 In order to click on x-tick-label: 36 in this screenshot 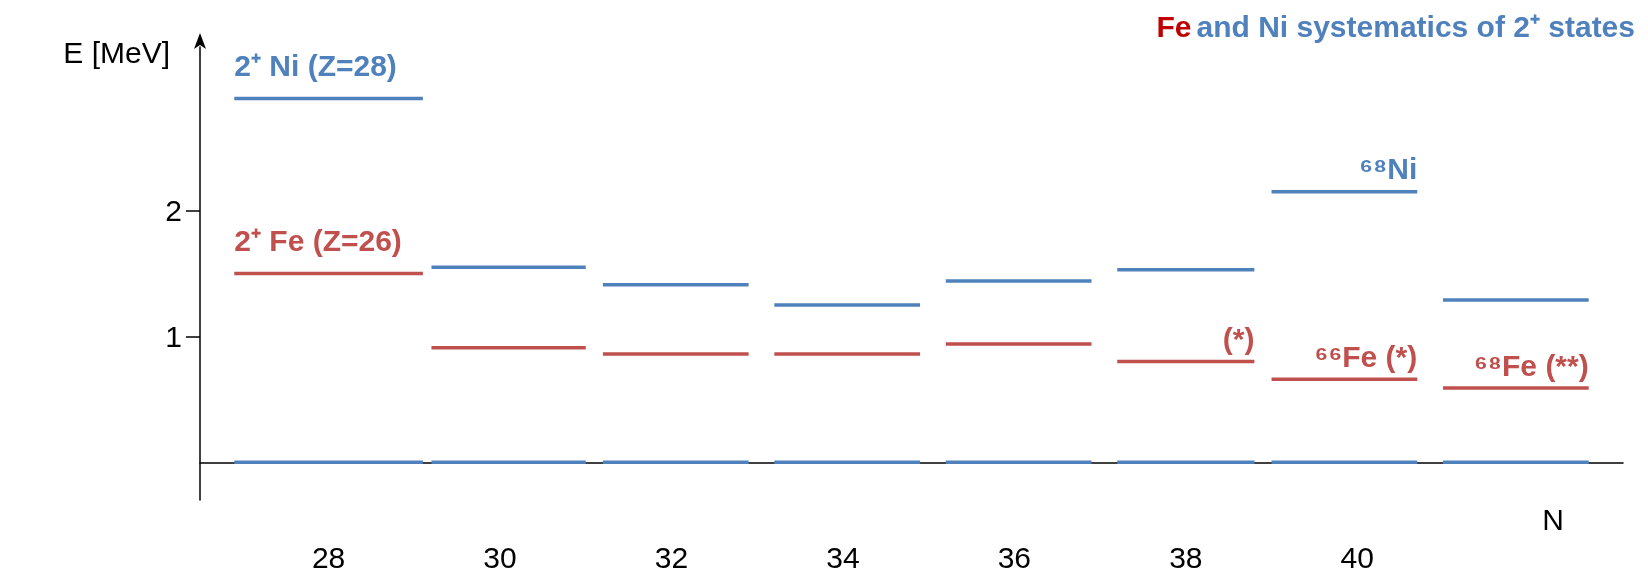, I will do `click(1014, 556)`.